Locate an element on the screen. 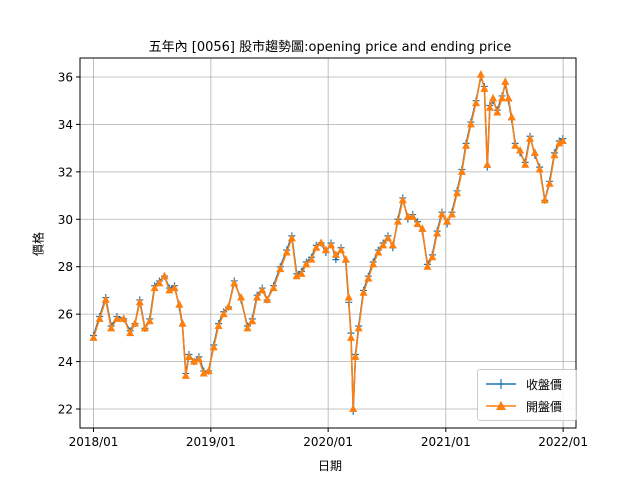 The image size is (640, 480). y-tick-label: 28 is located at coordinates (65, 267).